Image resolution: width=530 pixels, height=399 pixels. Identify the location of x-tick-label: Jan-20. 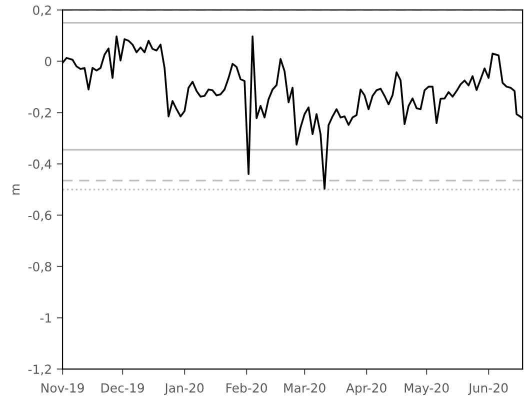
(184, 389).